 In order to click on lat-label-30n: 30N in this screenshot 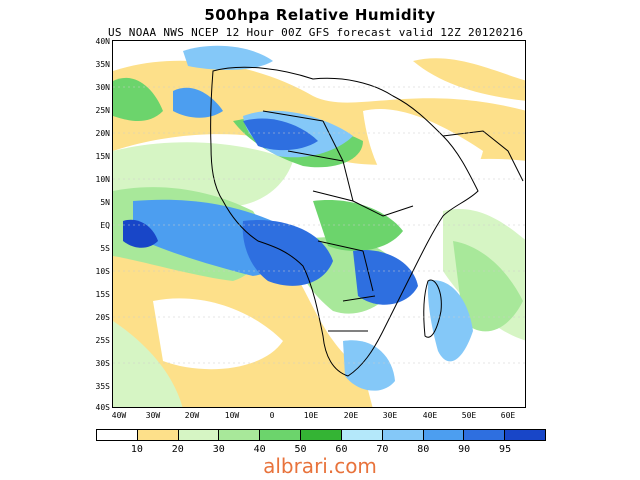, I will do `click(102, 87)`.